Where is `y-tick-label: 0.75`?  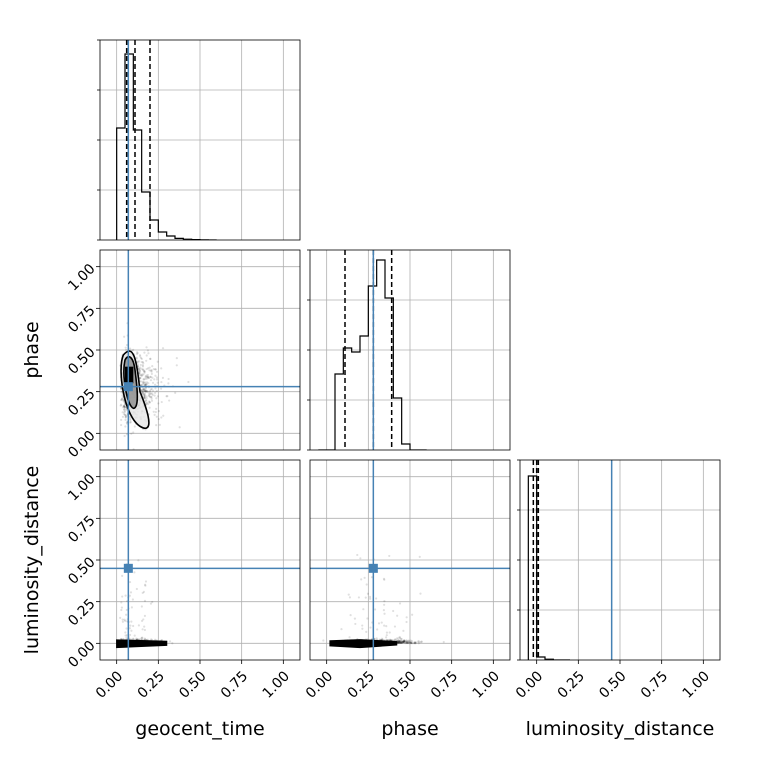
y-tick-label: 0.75 is located at coordinates (81, 529).